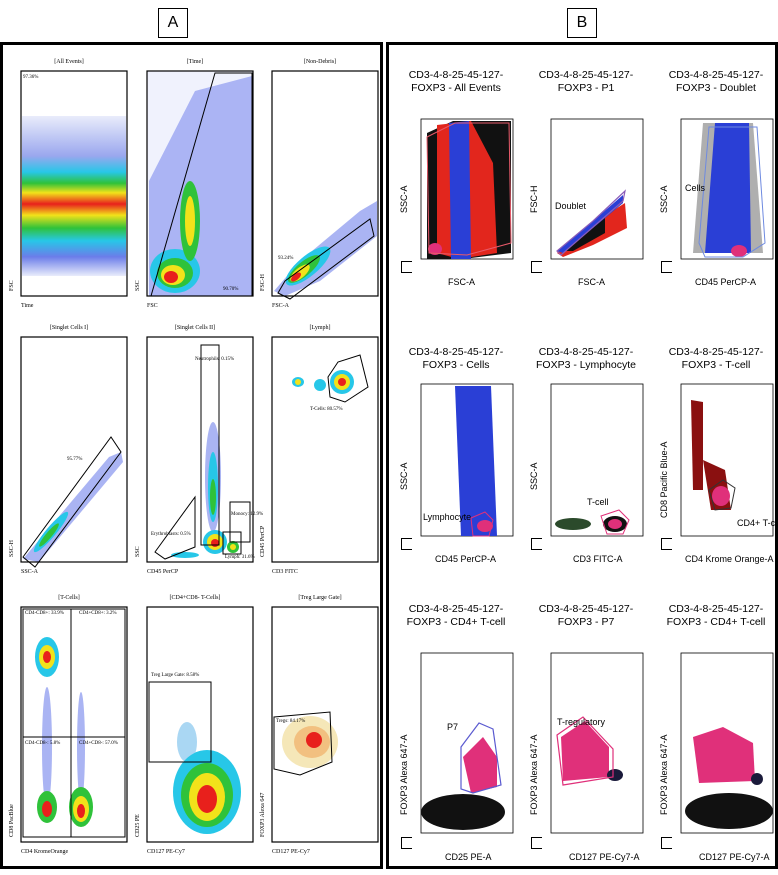 This screenshot has width=778, height=875. What do you see at coordinates (729, 559) in the screenshot?
I see `x-axis-label: CD4 Krome Orange-A` at bounding box center [729, 559].